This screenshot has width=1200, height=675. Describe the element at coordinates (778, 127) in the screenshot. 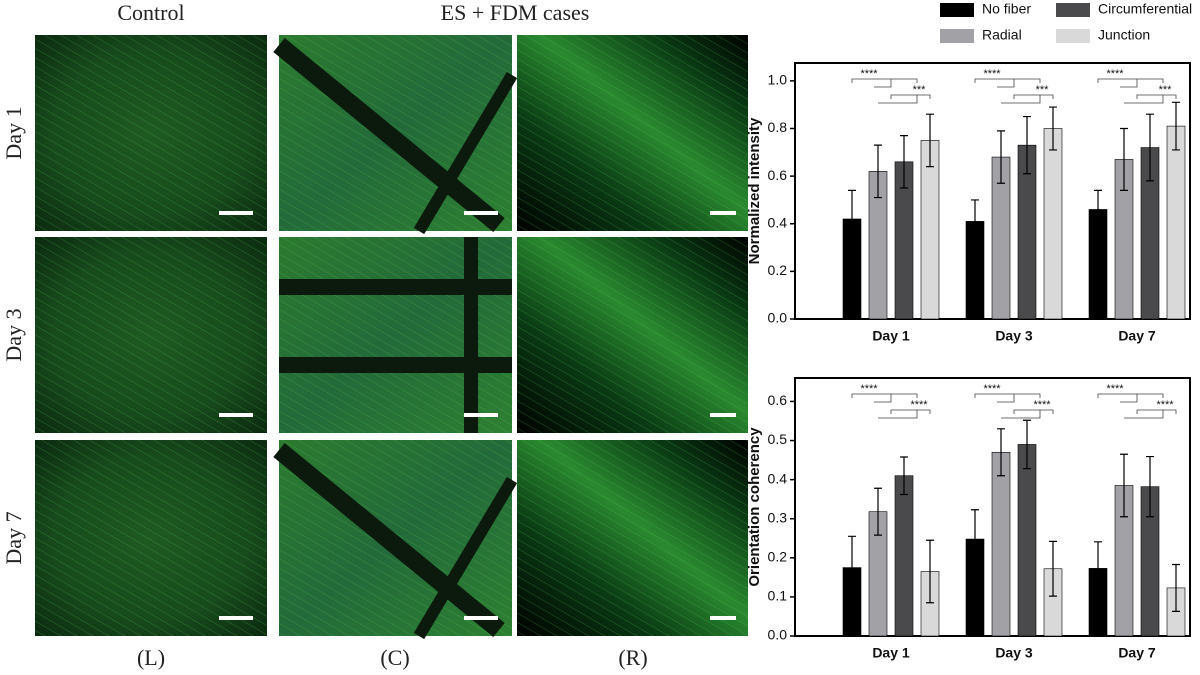

I see `y-tick-label: 0.8` at that location.